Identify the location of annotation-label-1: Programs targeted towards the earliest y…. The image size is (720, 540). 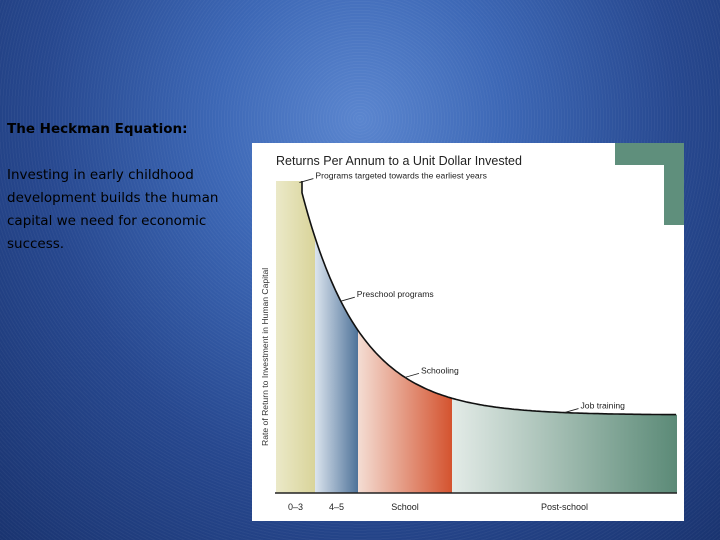
(400, 176).